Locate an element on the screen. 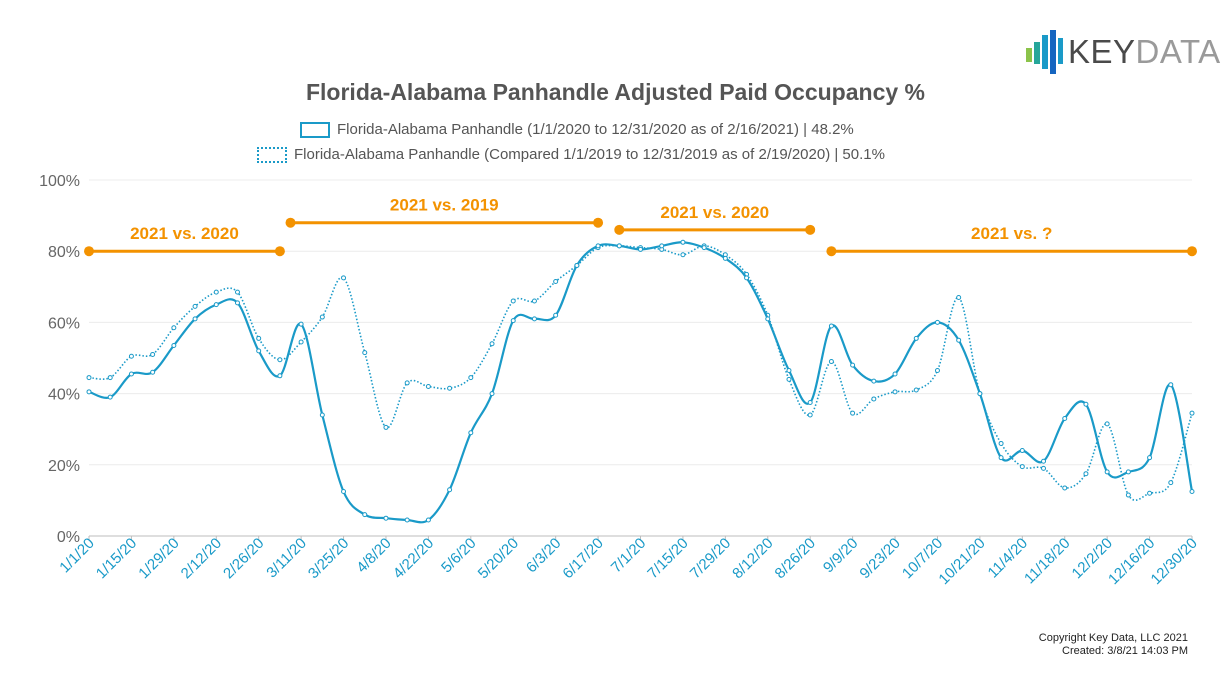 The image size is (1231, 673). legend-swatch-solid is located at coordinates (315, 129).